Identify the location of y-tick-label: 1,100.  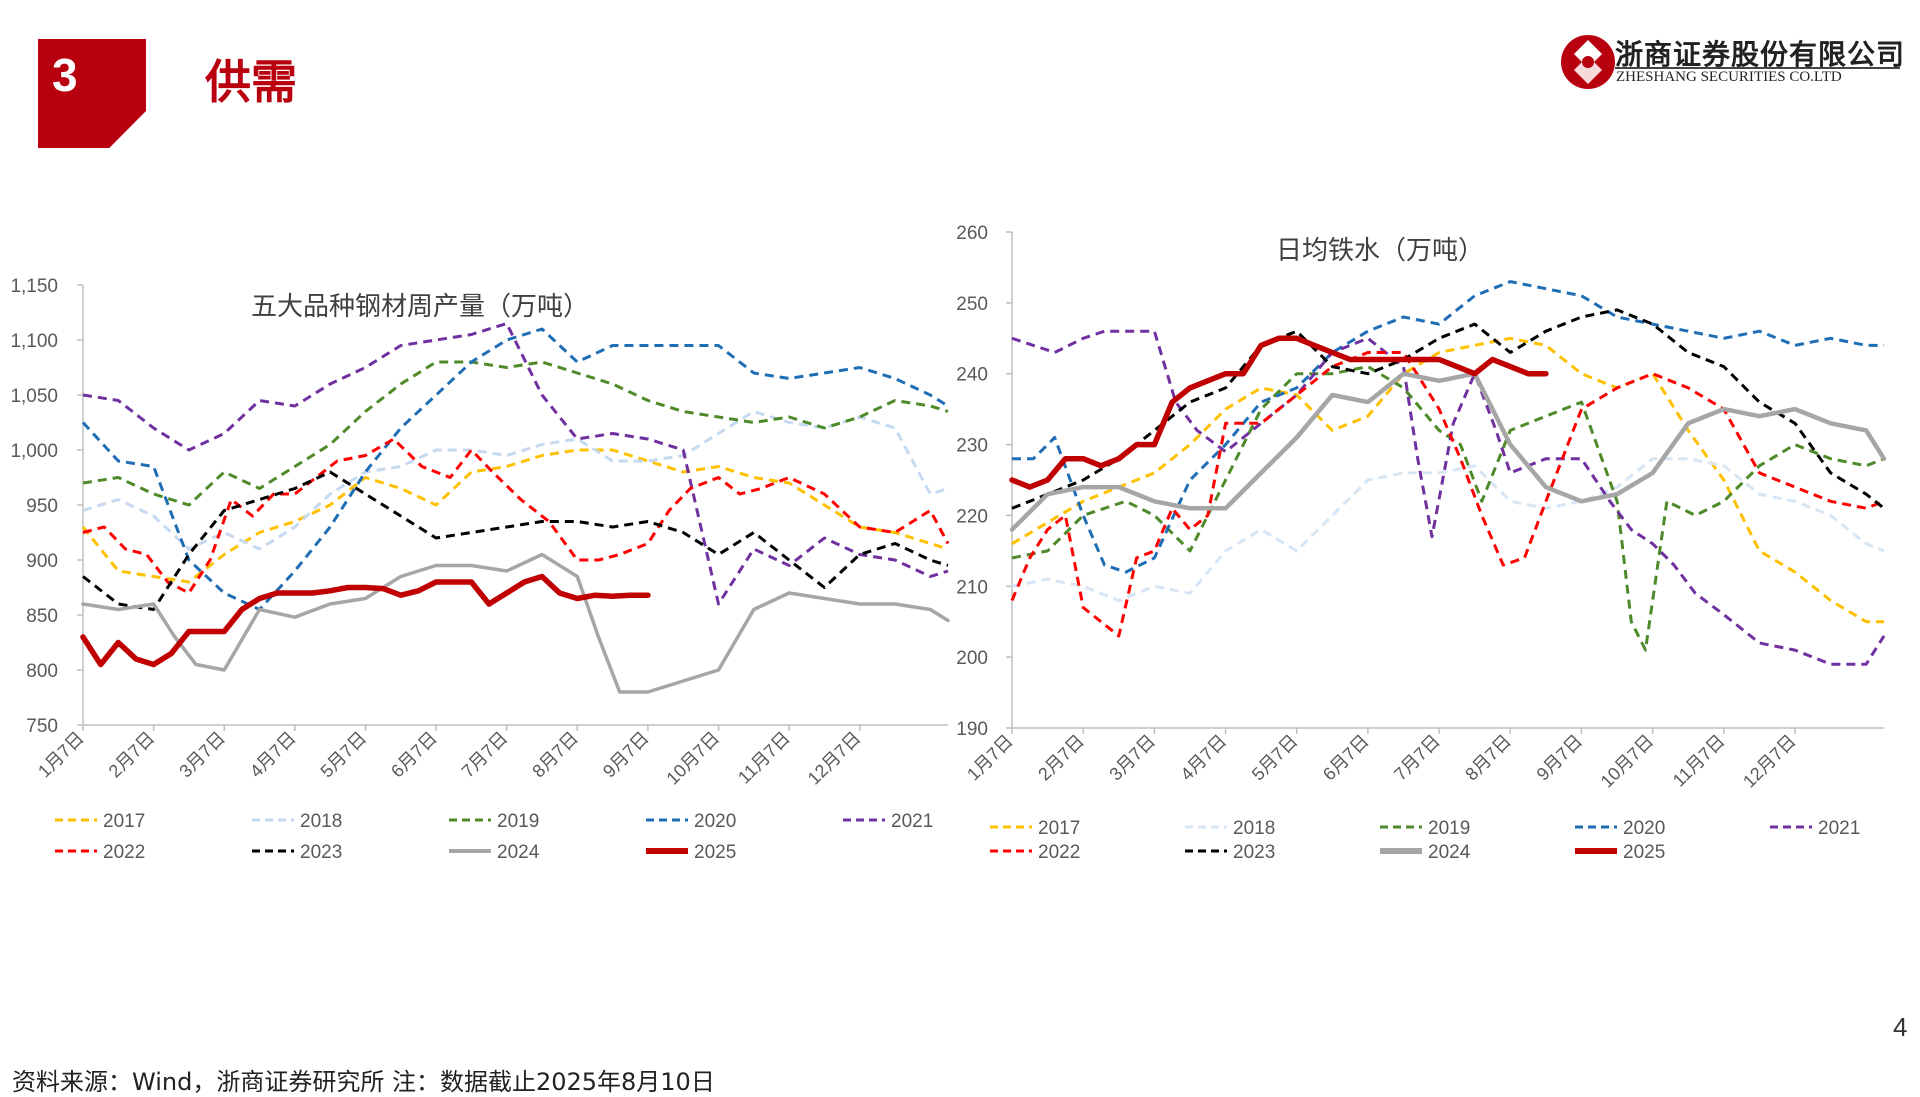
(34, 341).